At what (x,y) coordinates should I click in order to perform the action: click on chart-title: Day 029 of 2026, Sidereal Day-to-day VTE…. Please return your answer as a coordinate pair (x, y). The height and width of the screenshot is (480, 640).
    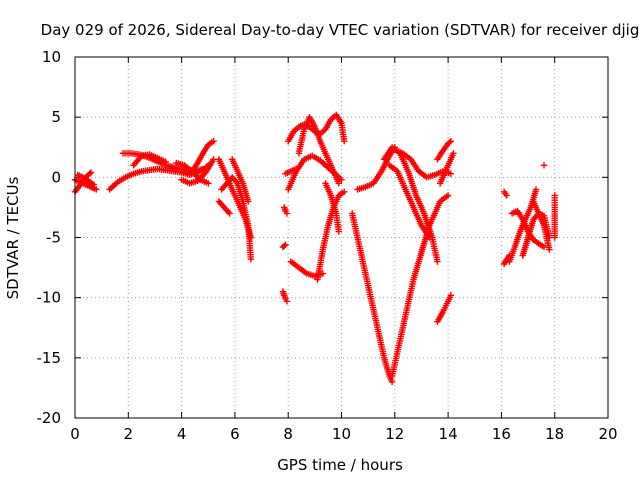
    Looking at the image, I should click on (340, 30).